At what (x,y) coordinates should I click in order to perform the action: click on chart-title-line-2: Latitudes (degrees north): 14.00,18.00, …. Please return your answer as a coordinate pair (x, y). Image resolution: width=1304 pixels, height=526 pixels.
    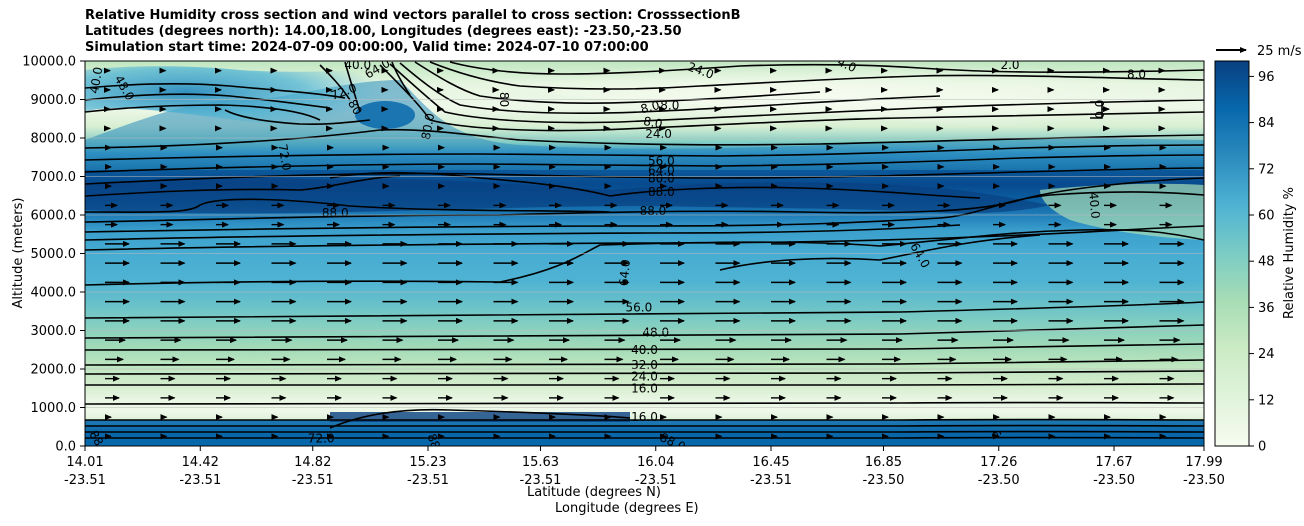
    Looking at the image, I should click on (383, 31).